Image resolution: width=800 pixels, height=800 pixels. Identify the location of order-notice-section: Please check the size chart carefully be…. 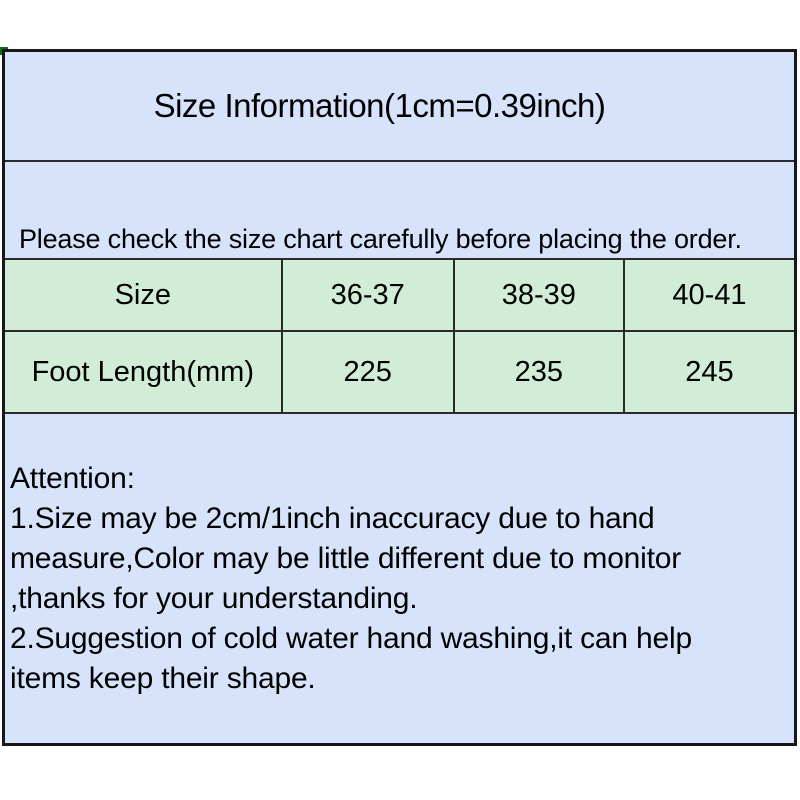
(399, 211).